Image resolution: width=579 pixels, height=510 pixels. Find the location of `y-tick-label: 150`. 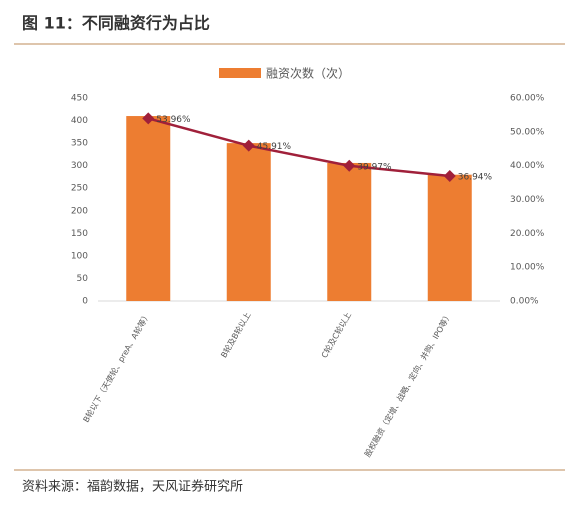

y-tick-label: 150 is located at coordinates (79, 234).